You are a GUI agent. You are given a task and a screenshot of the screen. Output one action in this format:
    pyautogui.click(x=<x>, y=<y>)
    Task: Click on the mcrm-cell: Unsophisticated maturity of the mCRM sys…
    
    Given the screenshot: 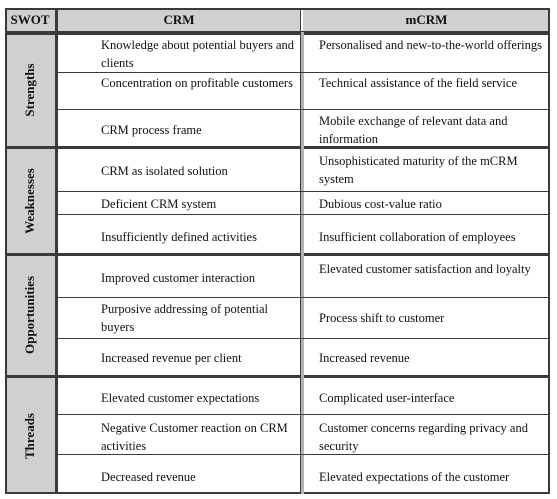 What is the action you would take?
    pyautogui.click(x=418, y=170)
    